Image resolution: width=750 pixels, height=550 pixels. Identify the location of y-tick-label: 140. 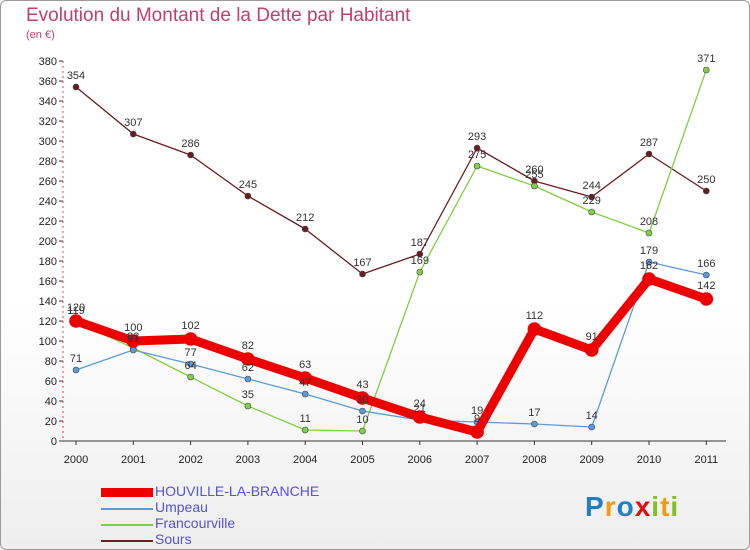
(48, 302).